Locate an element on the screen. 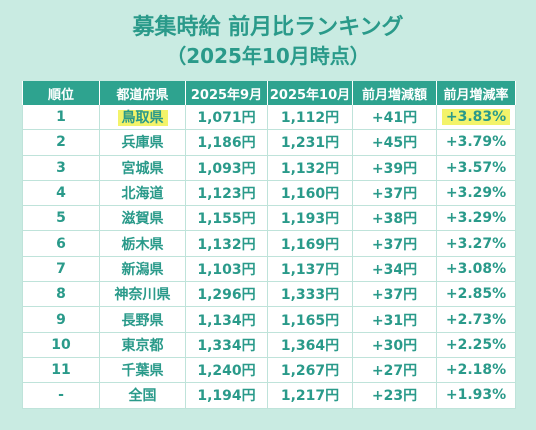 This screenshot has height=430, width=536. cell-change-amount: +41円 is located at coordinates (394, 118).